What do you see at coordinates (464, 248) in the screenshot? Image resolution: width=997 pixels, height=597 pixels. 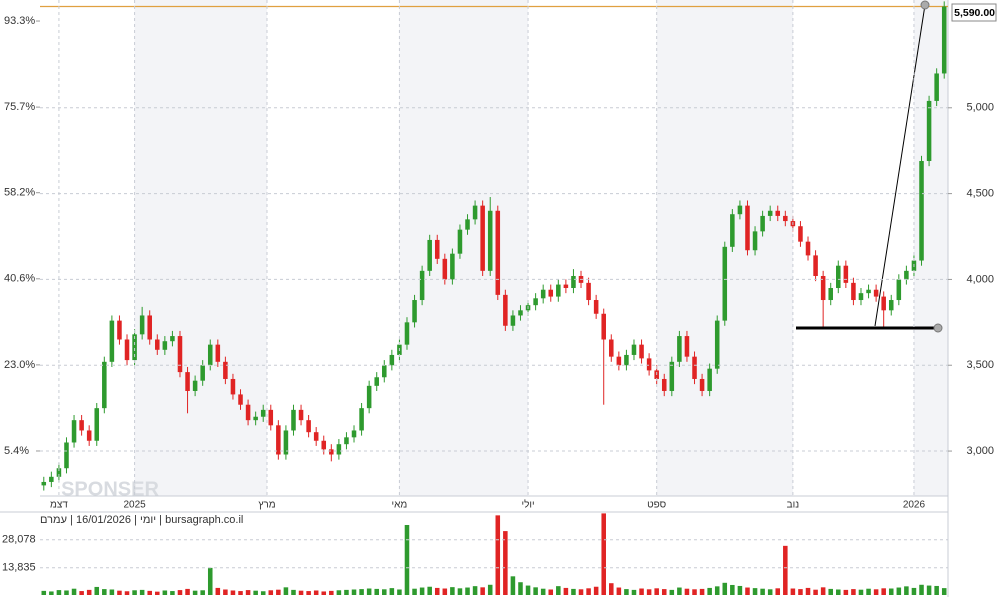 I see `month-band` at bounding box center [464, 248].